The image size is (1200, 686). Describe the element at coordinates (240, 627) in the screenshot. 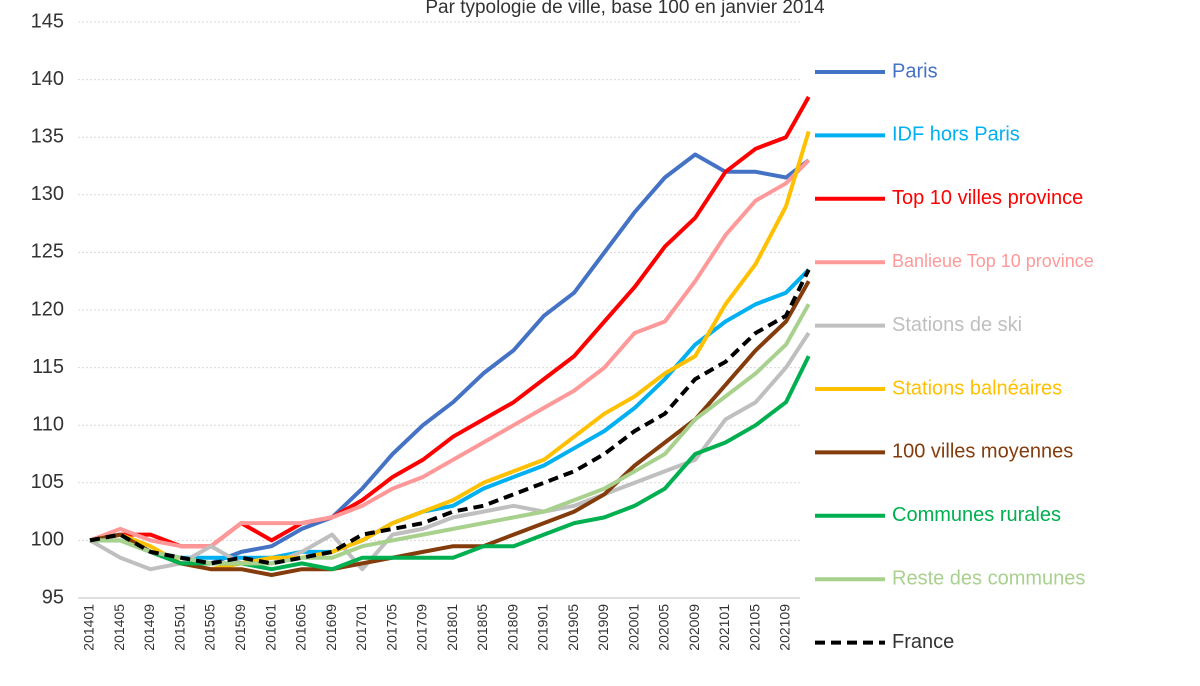

I see `x-tick-label: 201509` at that location.